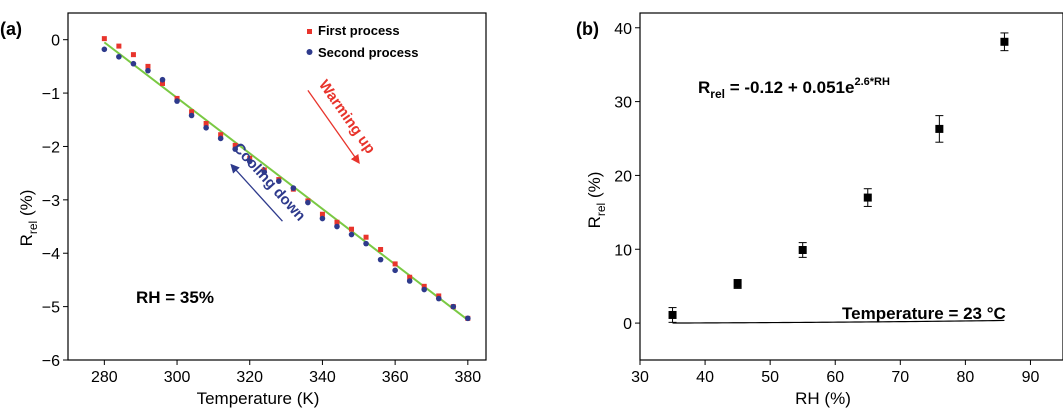 This screenshot has height=411, width=1063. Describe the element at coordinates (704, 87) in the screenshot. I see `equation-lhs-main: R` at that location.